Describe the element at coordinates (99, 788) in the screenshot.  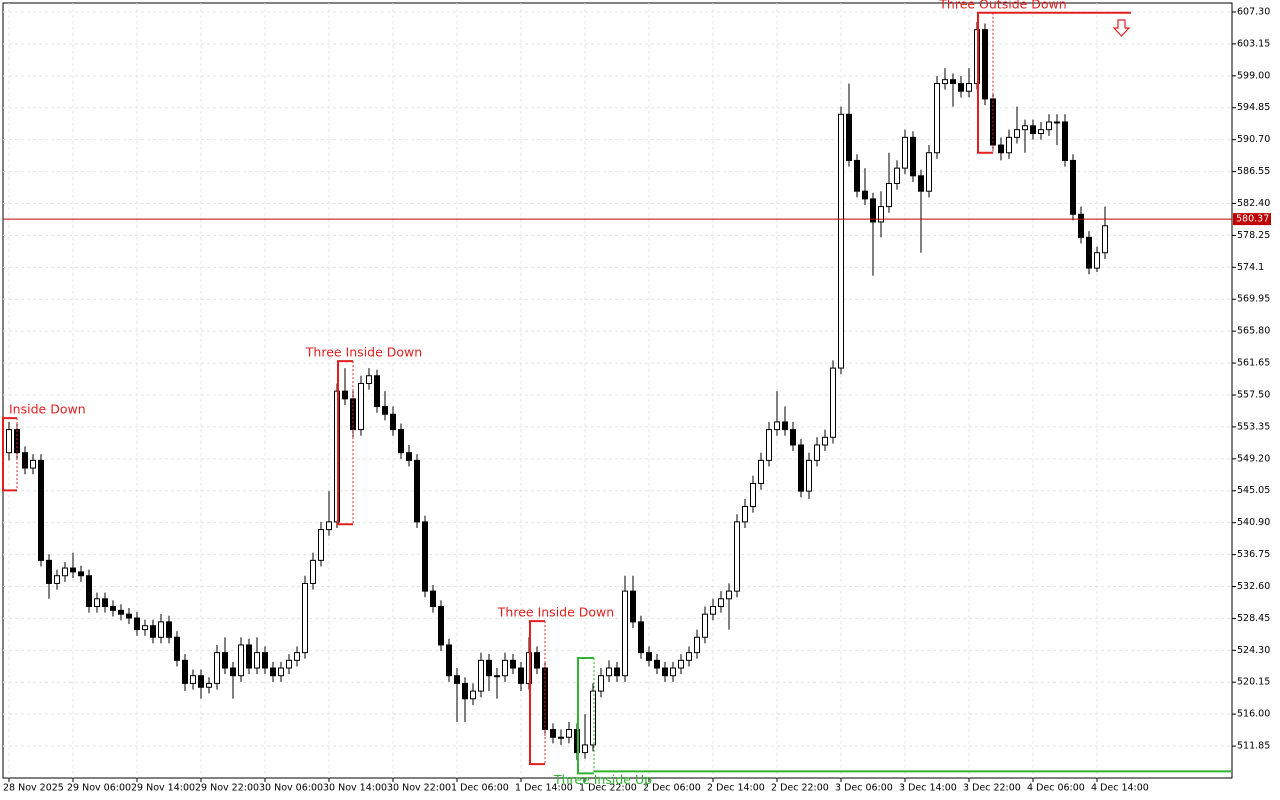
I see `x-tick-label: 29 Nov 06:00` at that location.